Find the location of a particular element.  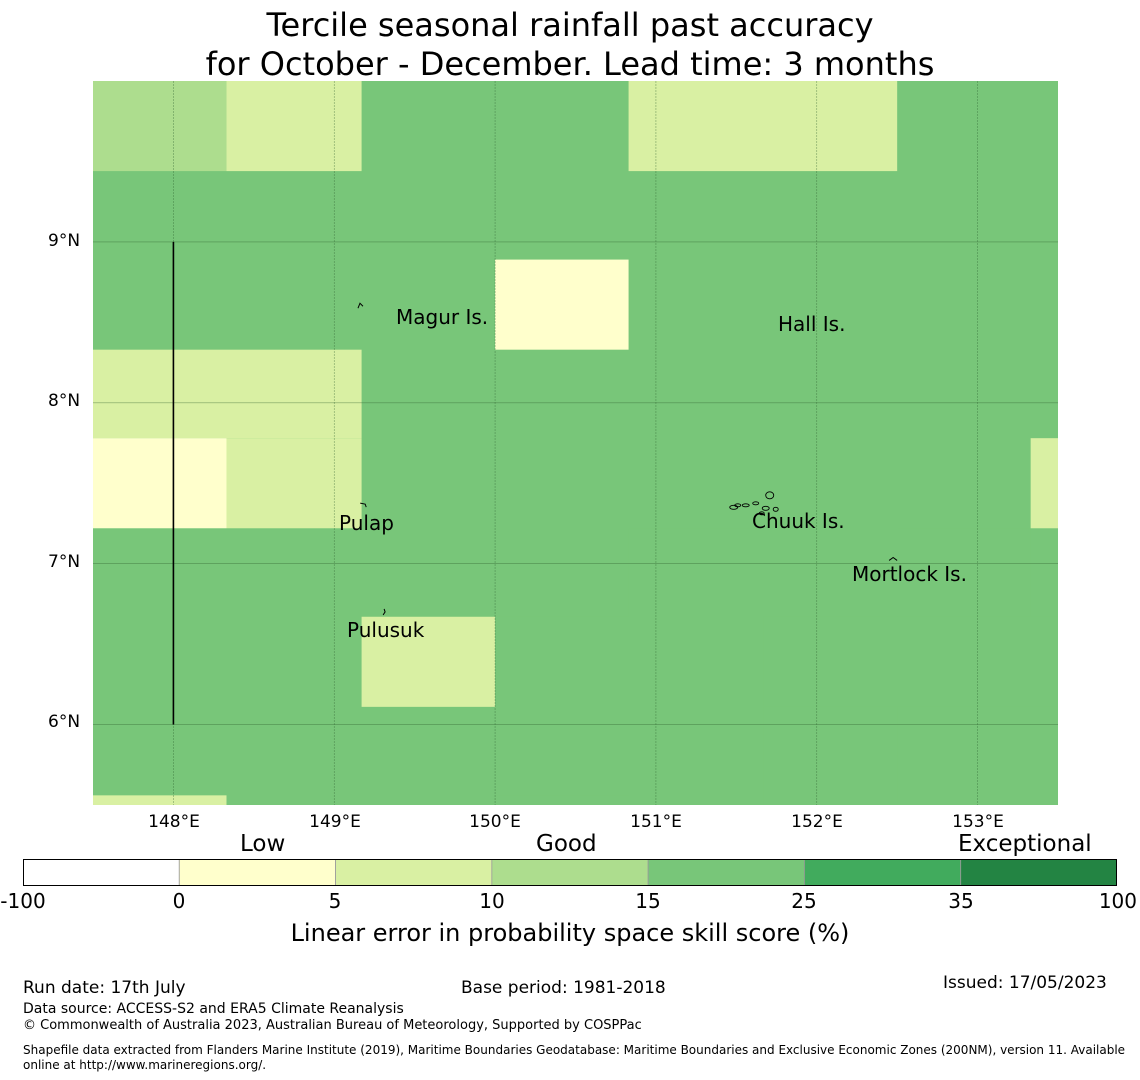

place-label-chuuk: Chuuk Is. is located at coordinates (798, 521).